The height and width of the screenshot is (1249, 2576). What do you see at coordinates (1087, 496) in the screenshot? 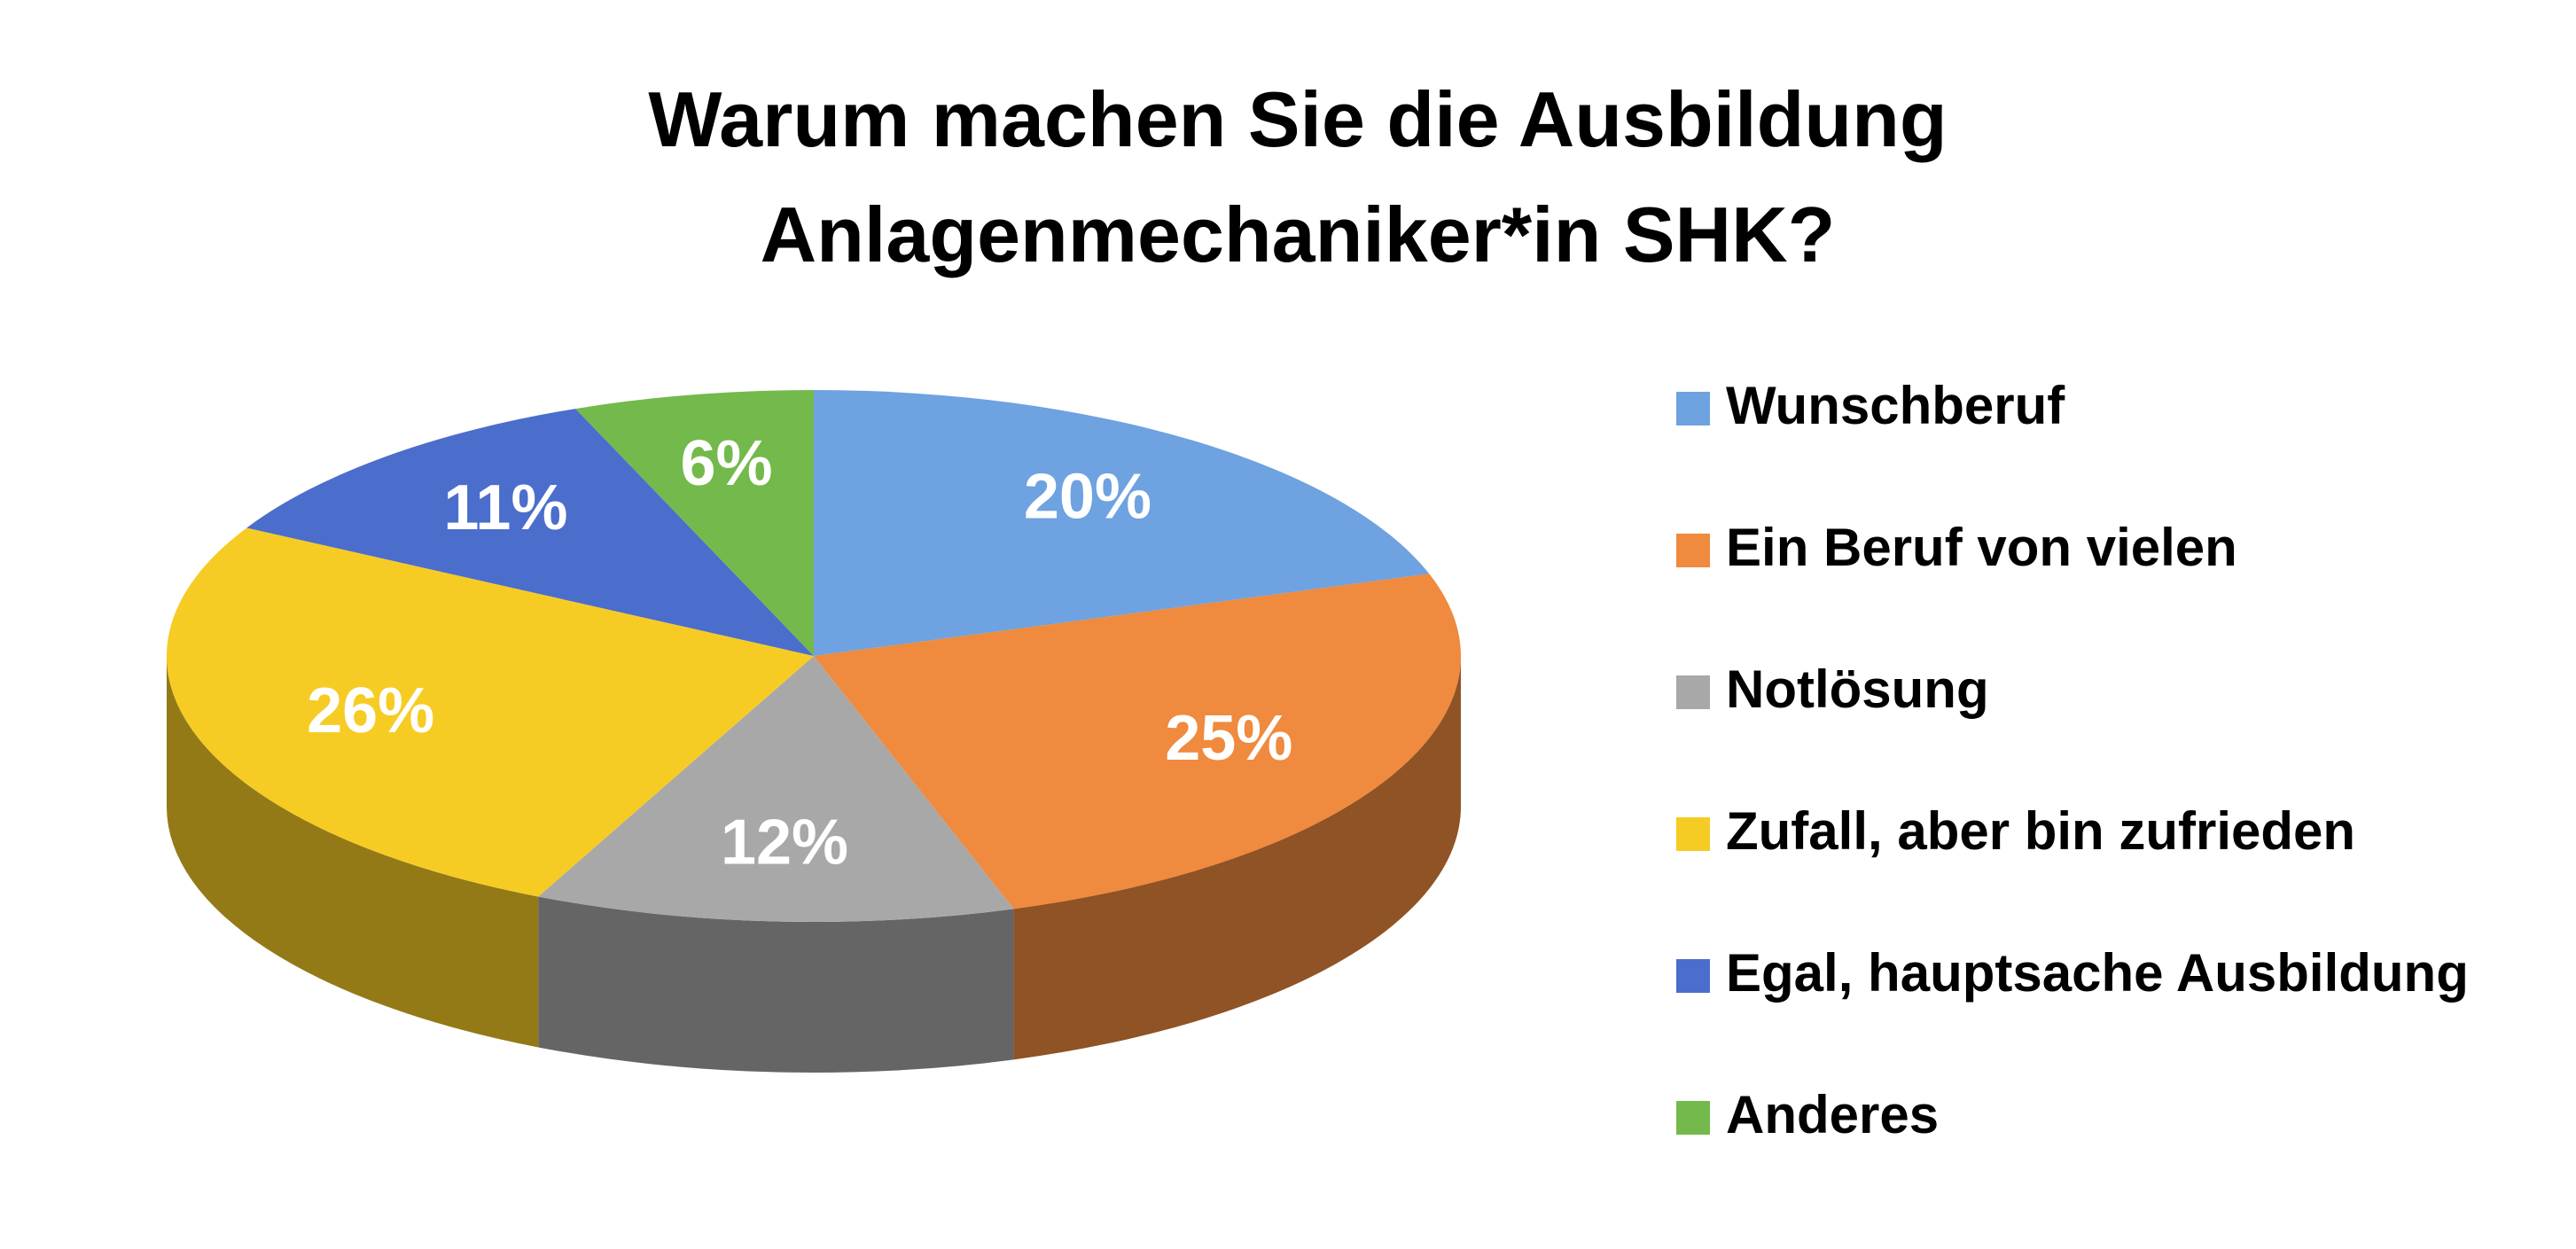
I see `data-label: 20%` at bounding box center [1087, 496].